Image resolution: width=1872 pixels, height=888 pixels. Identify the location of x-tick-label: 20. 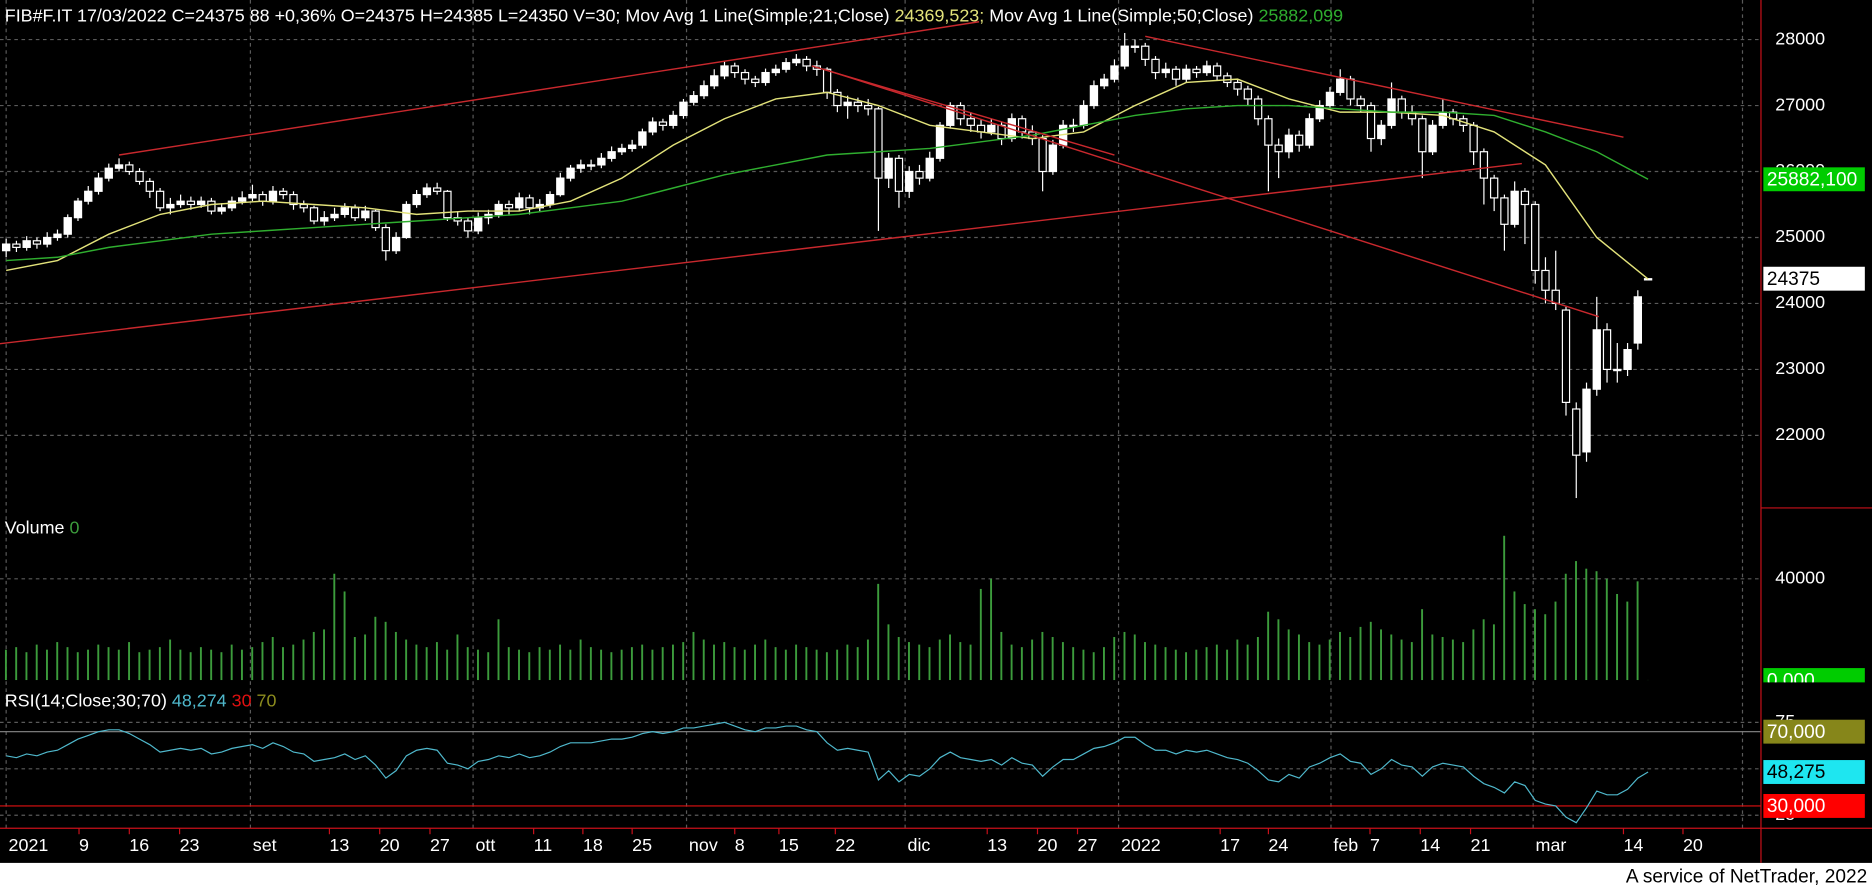
(390, 845).